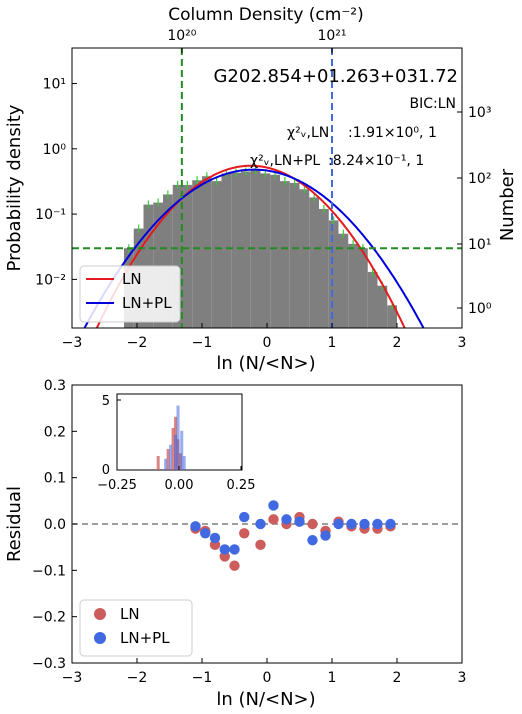  I want to click on bottom-xtick-label: 2, so click(397, 678).